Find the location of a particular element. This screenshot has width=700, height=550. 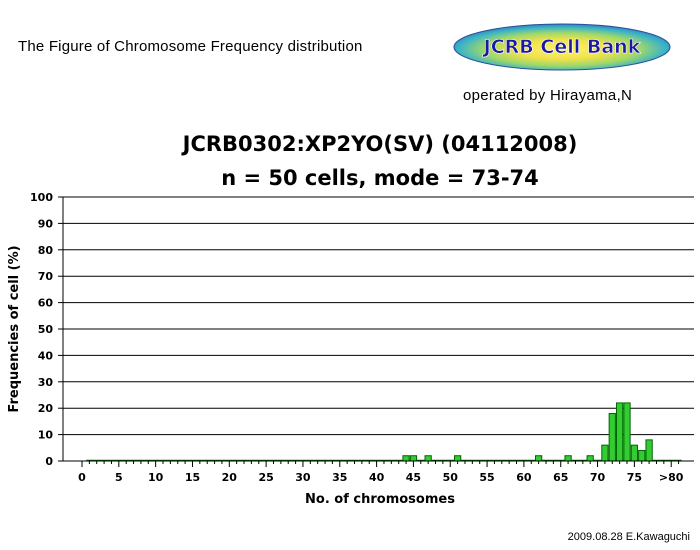

y-tick-label: 40 is located at coordinates (46, 355).